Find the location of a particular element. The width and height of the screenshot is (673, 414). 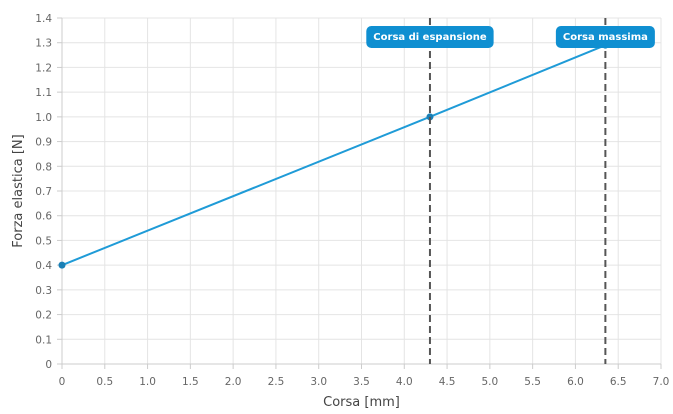

x-tick-label: 6.0 is located at coordinates (575, 382).